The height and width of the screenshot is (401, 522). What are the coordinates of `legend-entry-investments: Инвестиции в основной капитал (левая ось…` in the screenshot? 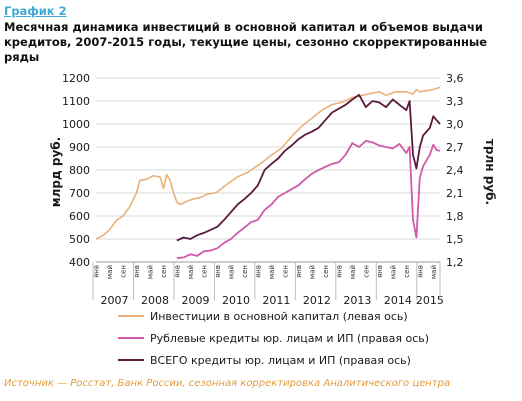 It's located at (279, 316).